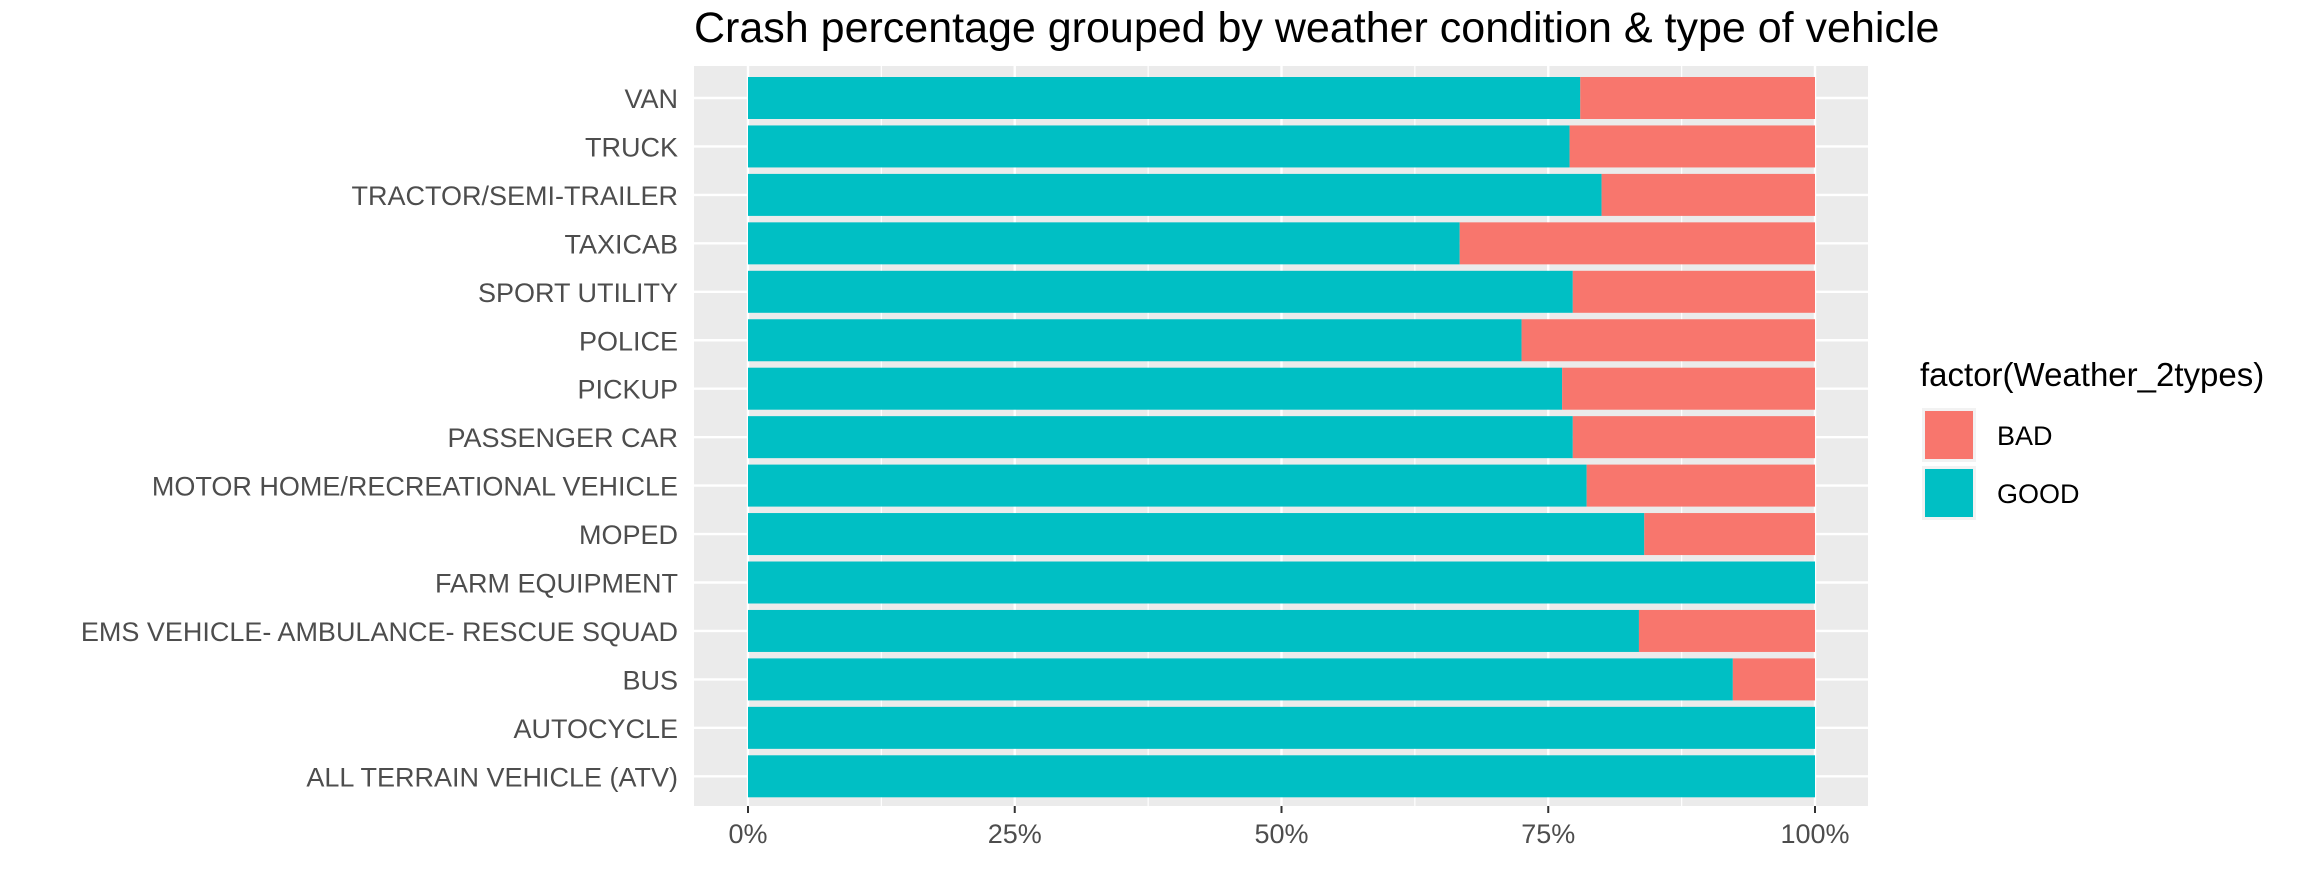 The height and width of the screenshot is (870, 2316). What do you see at coordinates (595, 729) in the screenshot?
I see `category-label: AUTOCYCLE` at bounding box center [595, 729].